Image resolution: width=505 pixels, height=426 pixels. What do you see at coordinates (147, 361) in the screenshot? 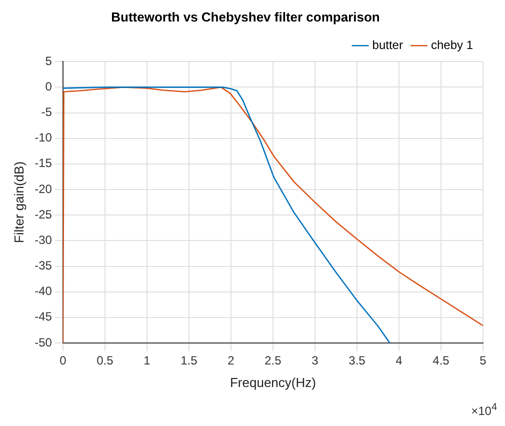
I see `x-tick-label: 1` at bounding box center [147, 361].